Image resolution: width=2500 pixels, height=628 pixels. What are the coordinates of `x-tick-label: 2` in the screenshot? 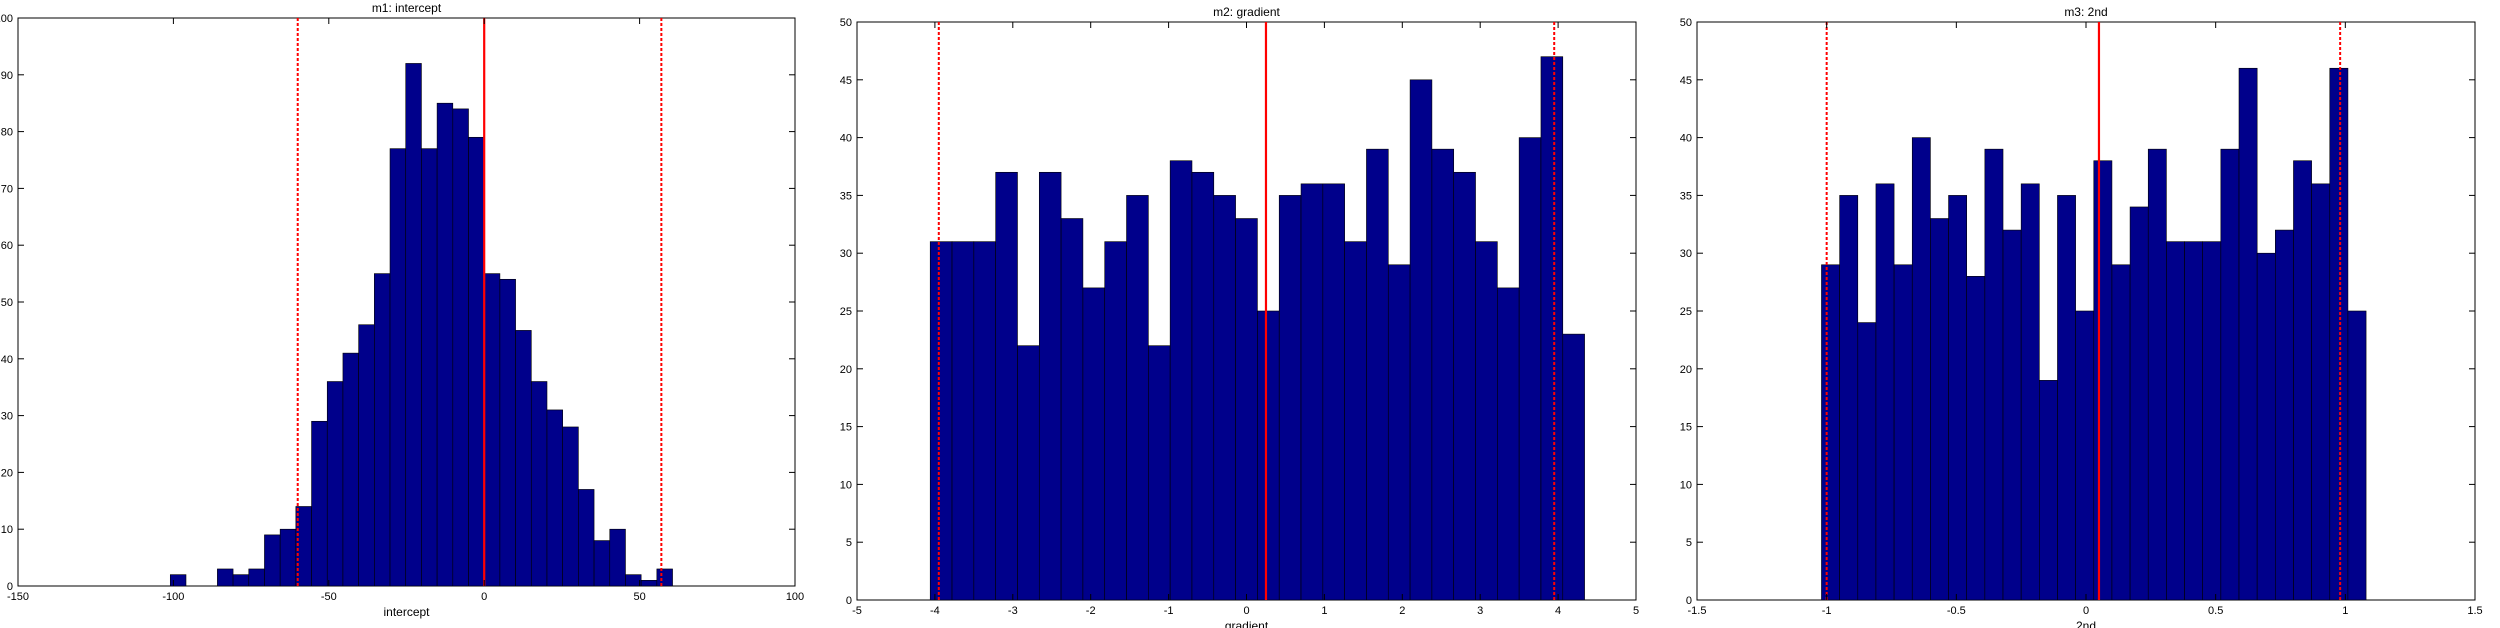 It's located at (1402, 611).